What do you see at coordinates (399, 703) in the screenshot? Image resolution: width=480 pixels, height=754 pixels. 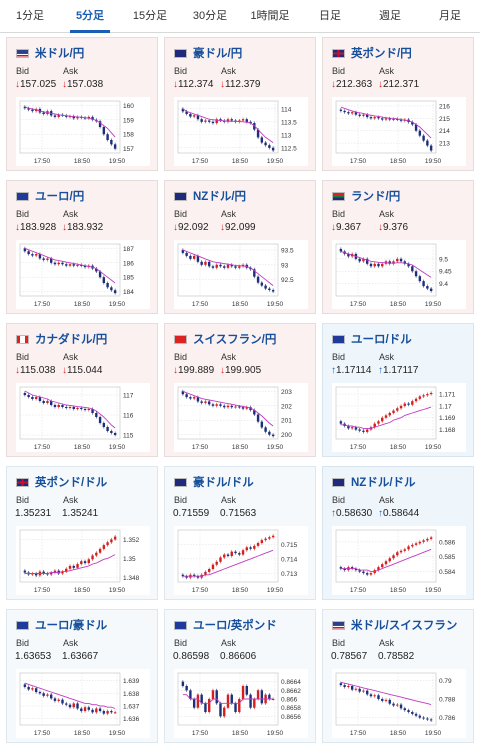 I see `candlestick-chart: 0.79 0.788 0.786 17:50 18:50 19:50` at bounding box center [399, 703].